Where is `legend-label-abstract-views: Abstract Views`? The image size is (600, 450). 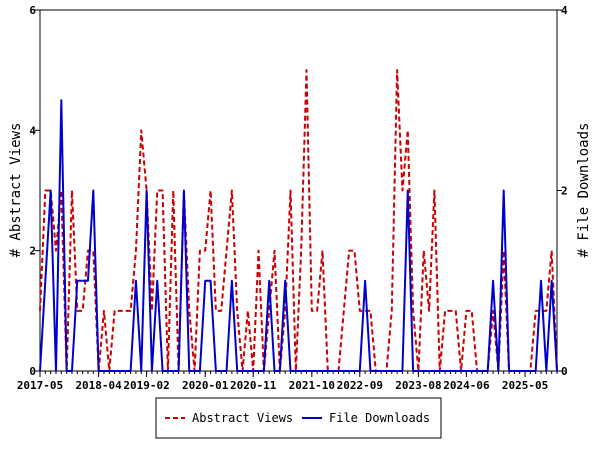 legend-label-abstract-views: Abstract Views is located at coordinates (242, 418).